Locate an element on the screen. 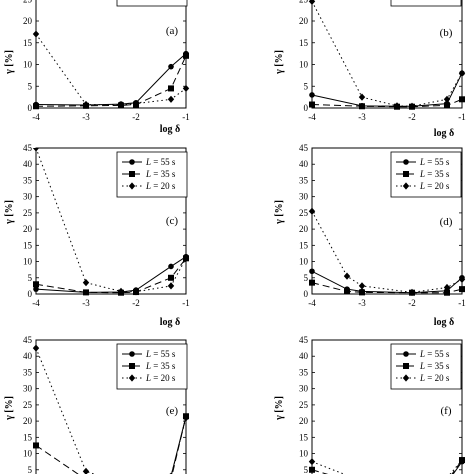  legend-entry: L = 55 s is located at coordinates (434, 162).